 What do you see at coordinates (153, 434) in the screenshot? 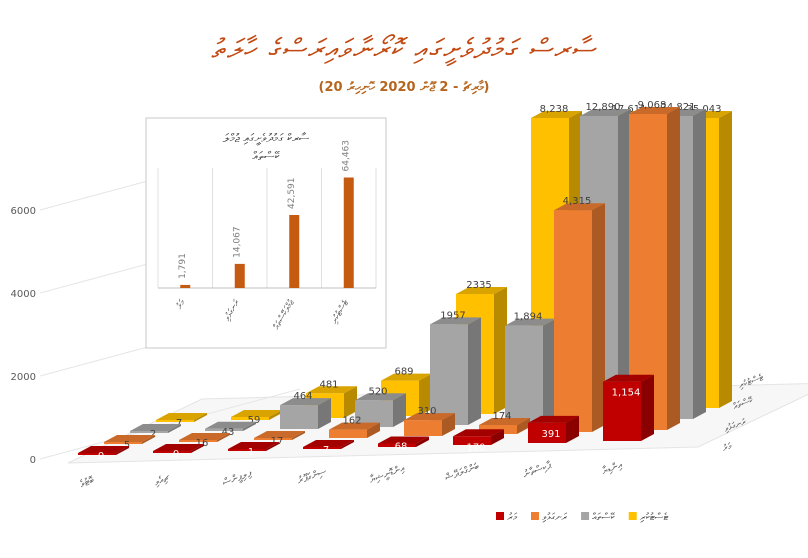
I see `data-label: 2` at bounding box center [153, 434].